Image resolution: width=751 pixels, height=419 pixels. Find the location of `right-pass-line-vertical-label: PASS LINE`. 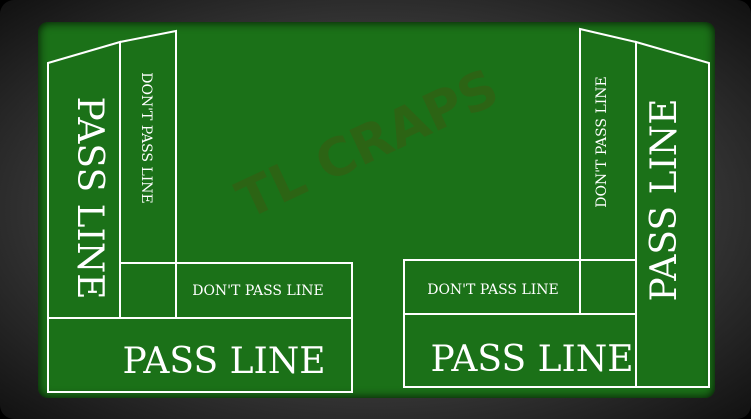

right-pass-line-vertical-label: PASS LINE is located at coordinates (664, 200).